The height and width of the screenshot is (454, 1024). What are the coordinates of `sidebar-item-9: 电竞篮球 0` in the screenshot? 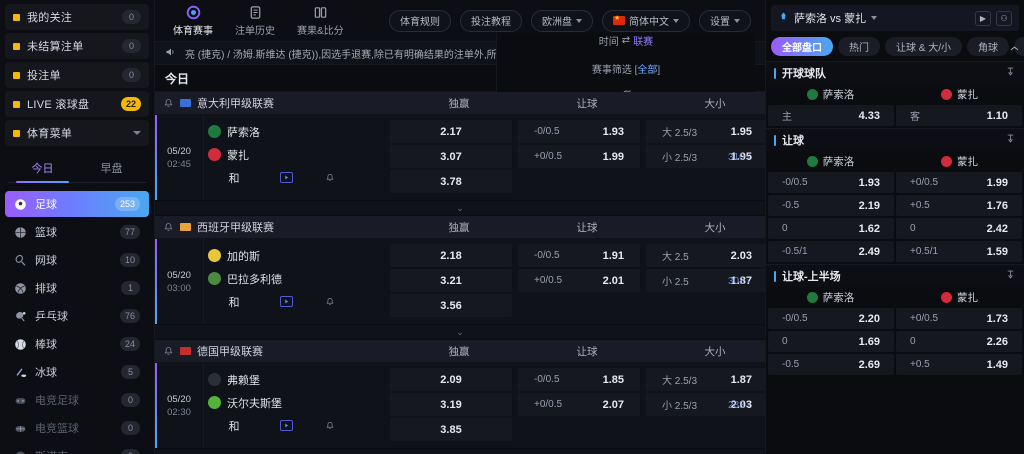 It's located at (77, 428).